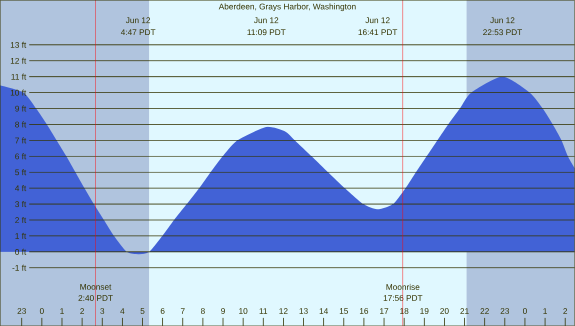  Describe the element at coordinates (18, 45) in the screenshot. I see `y-tick-label: 13 ft` at that location.